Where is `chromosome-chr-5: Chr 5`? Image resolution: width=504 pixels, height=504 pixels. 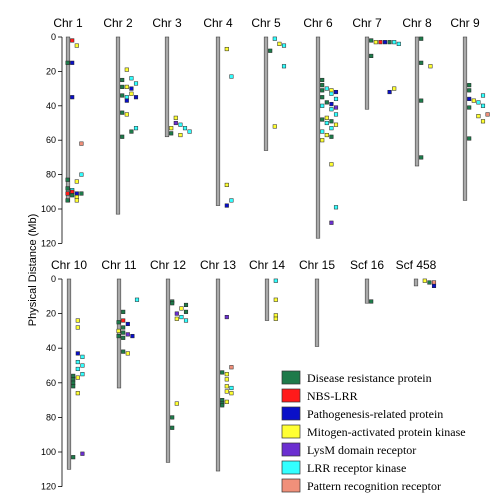
chromosome-chr-5: Chr 5 is located at coordinates (269, 83).